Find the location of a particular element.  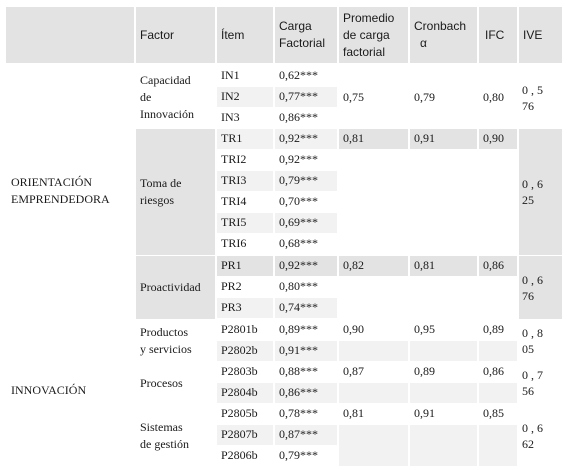

header-ifc-cell is located at coordinates (498, 35).